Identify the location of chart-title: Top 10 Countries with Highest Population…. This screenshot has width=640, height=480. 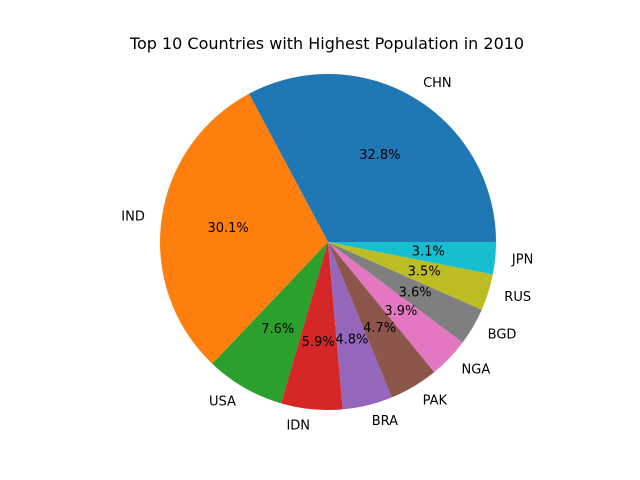
(326, 43).